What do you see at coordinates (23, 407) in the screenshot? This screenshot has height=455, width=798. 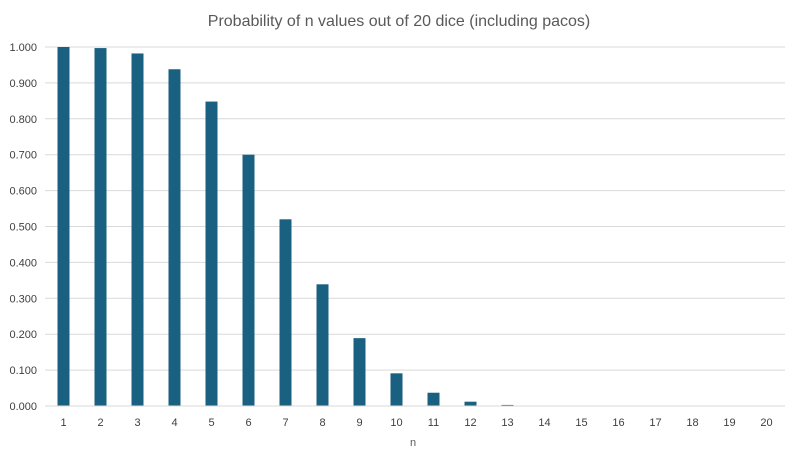 I see `y-tick-label: 0.000` at bounding box center [23, 407].